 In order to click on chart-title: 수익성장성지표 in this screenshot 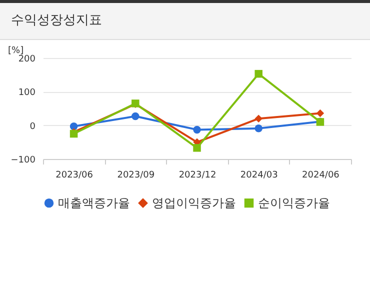, I will do `click(185, 20)`.